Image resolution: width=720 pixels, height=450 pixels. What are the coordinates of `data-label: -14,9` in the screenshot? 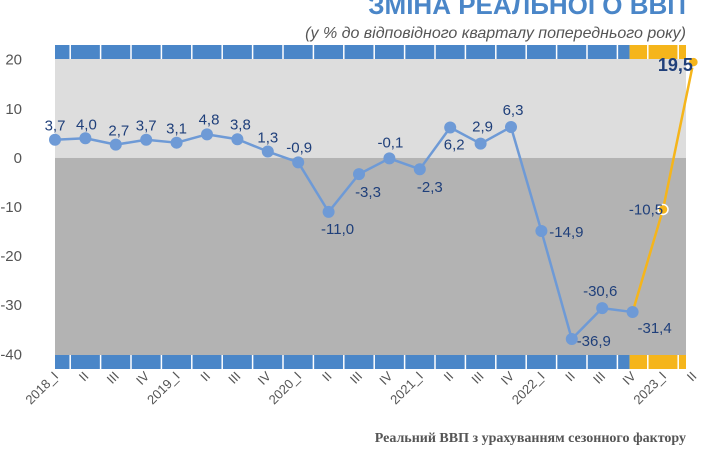 It's located at (566, 232).